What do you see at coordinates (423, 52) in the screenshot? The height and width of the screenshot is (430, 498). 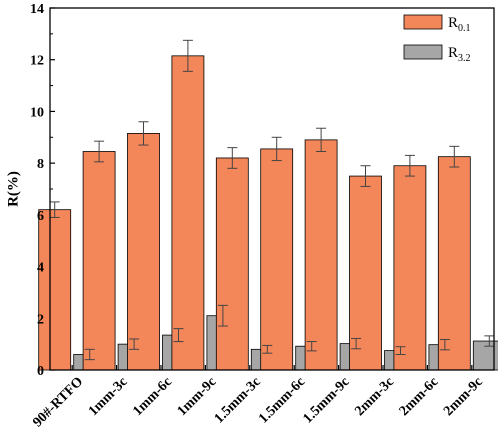 I see `legend-swatch-r32` at bounding box center [423, 52].